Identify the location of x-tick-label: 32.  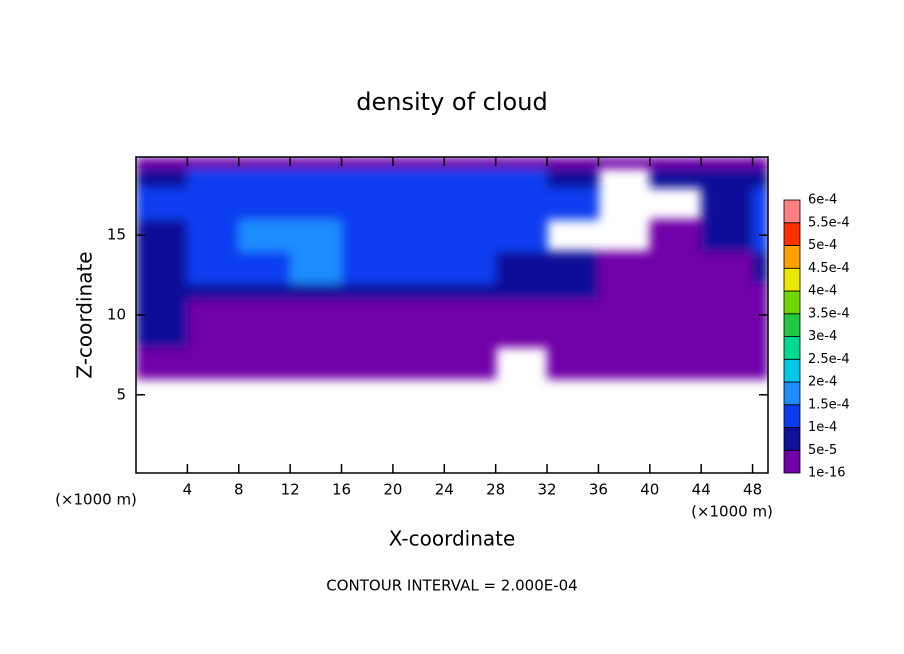
(547, 490).